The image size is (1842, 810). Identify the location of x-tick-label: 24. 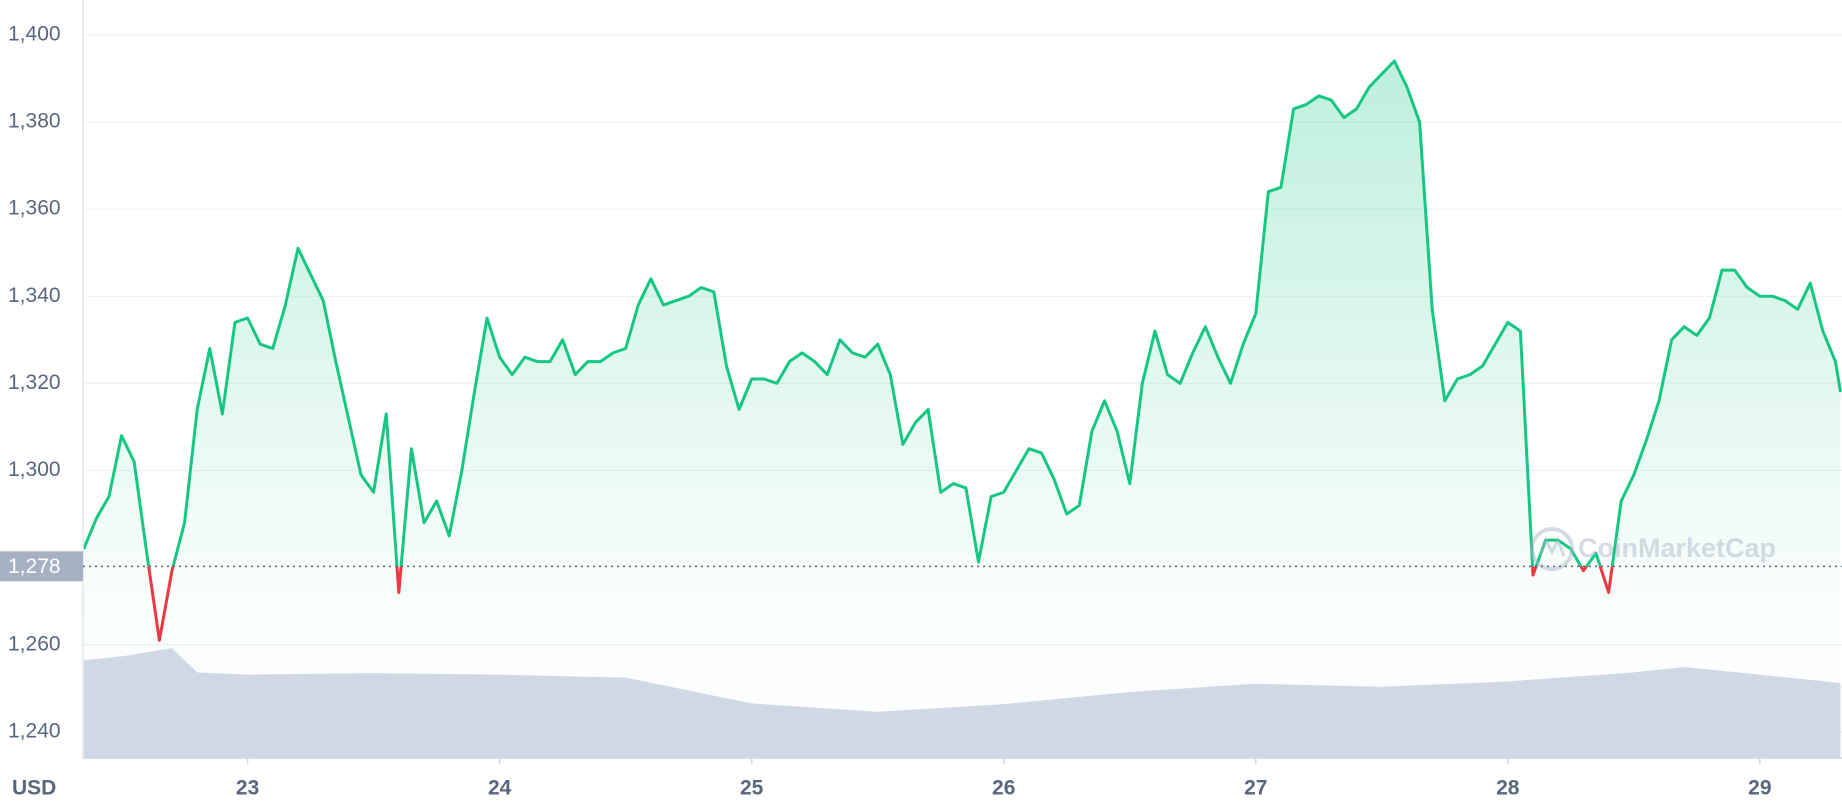
(500, 788).